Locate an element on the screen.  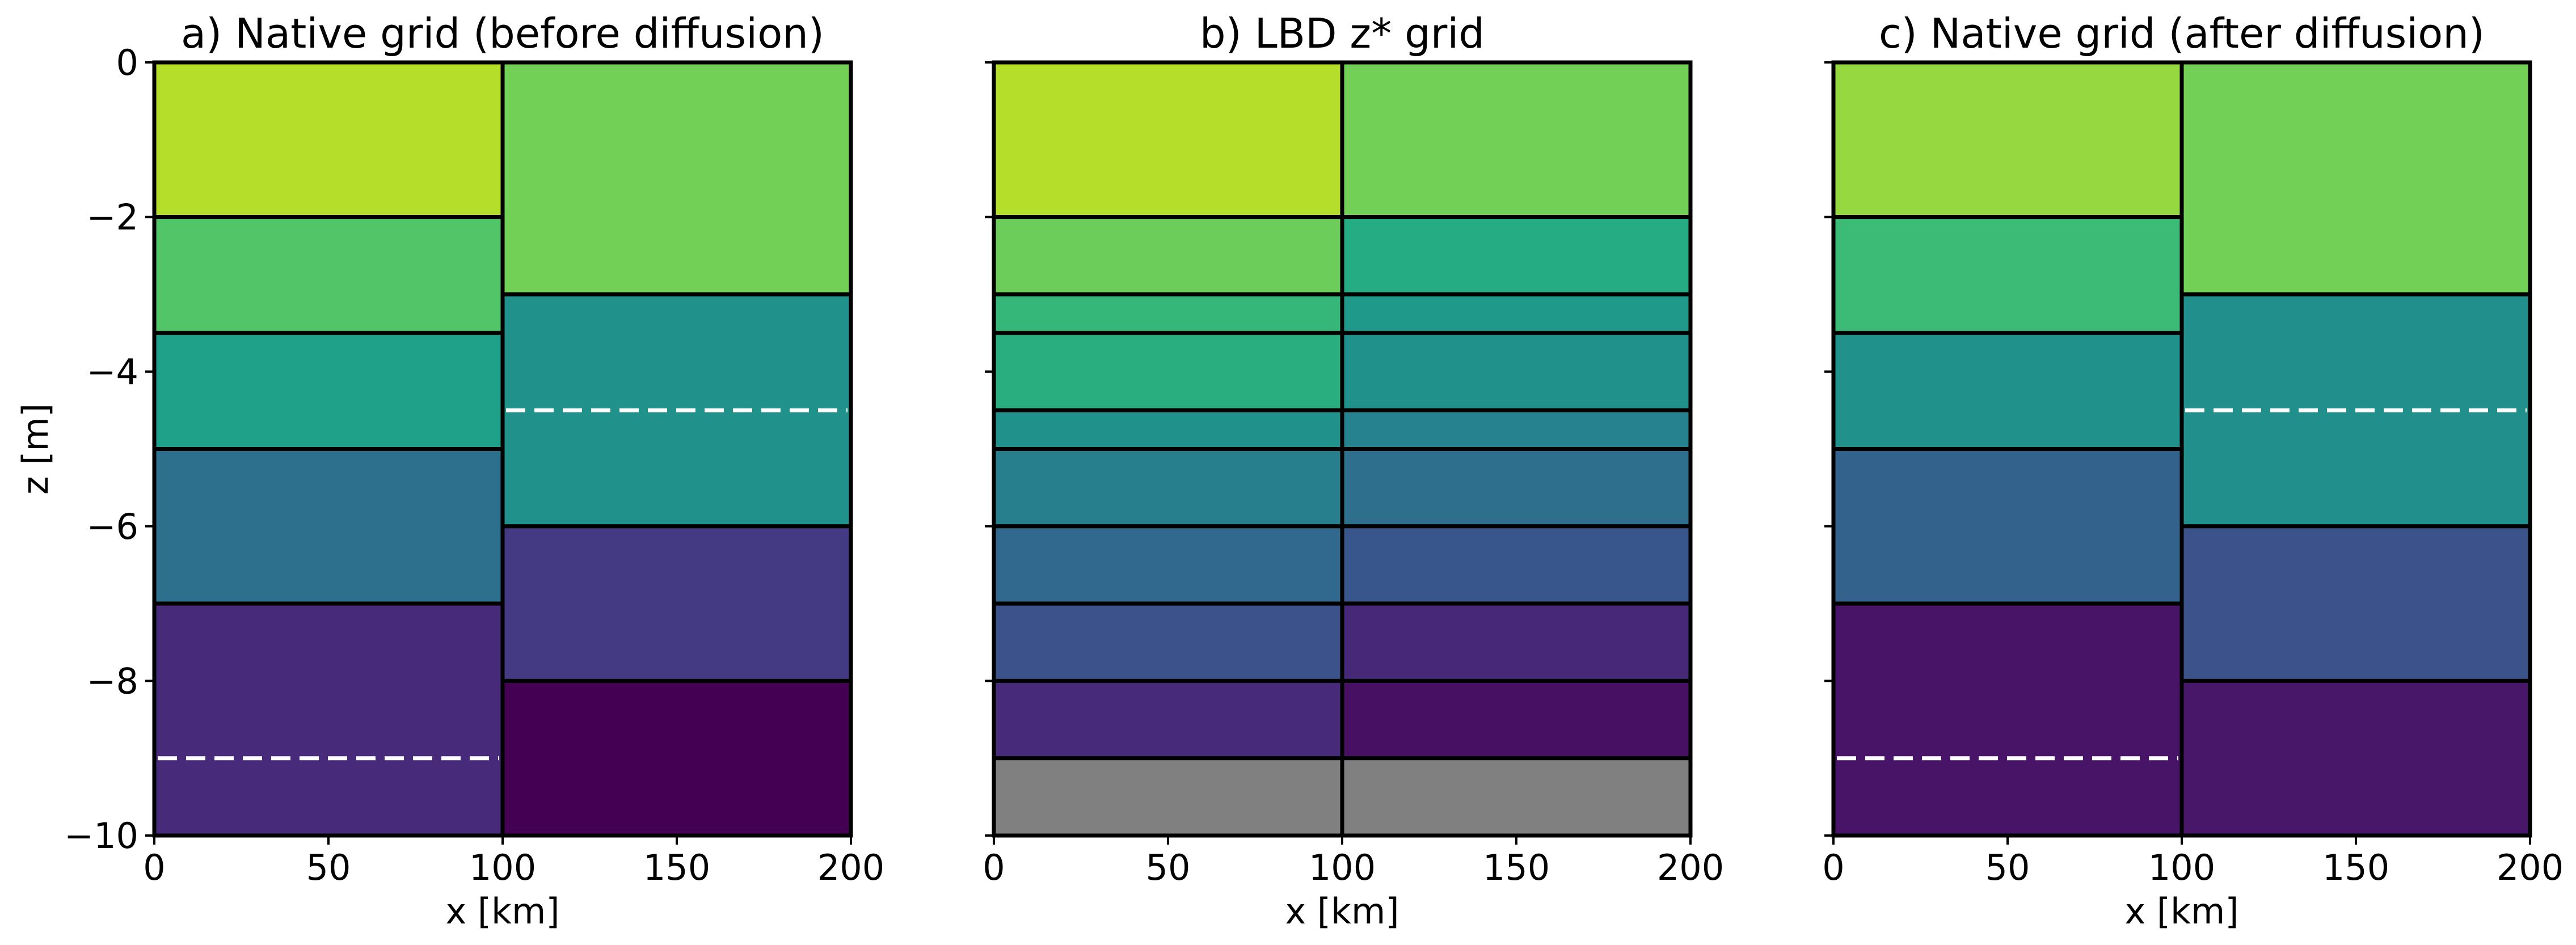
chart-title: b) LBD z* grid is located at coordinates (1342, 33).